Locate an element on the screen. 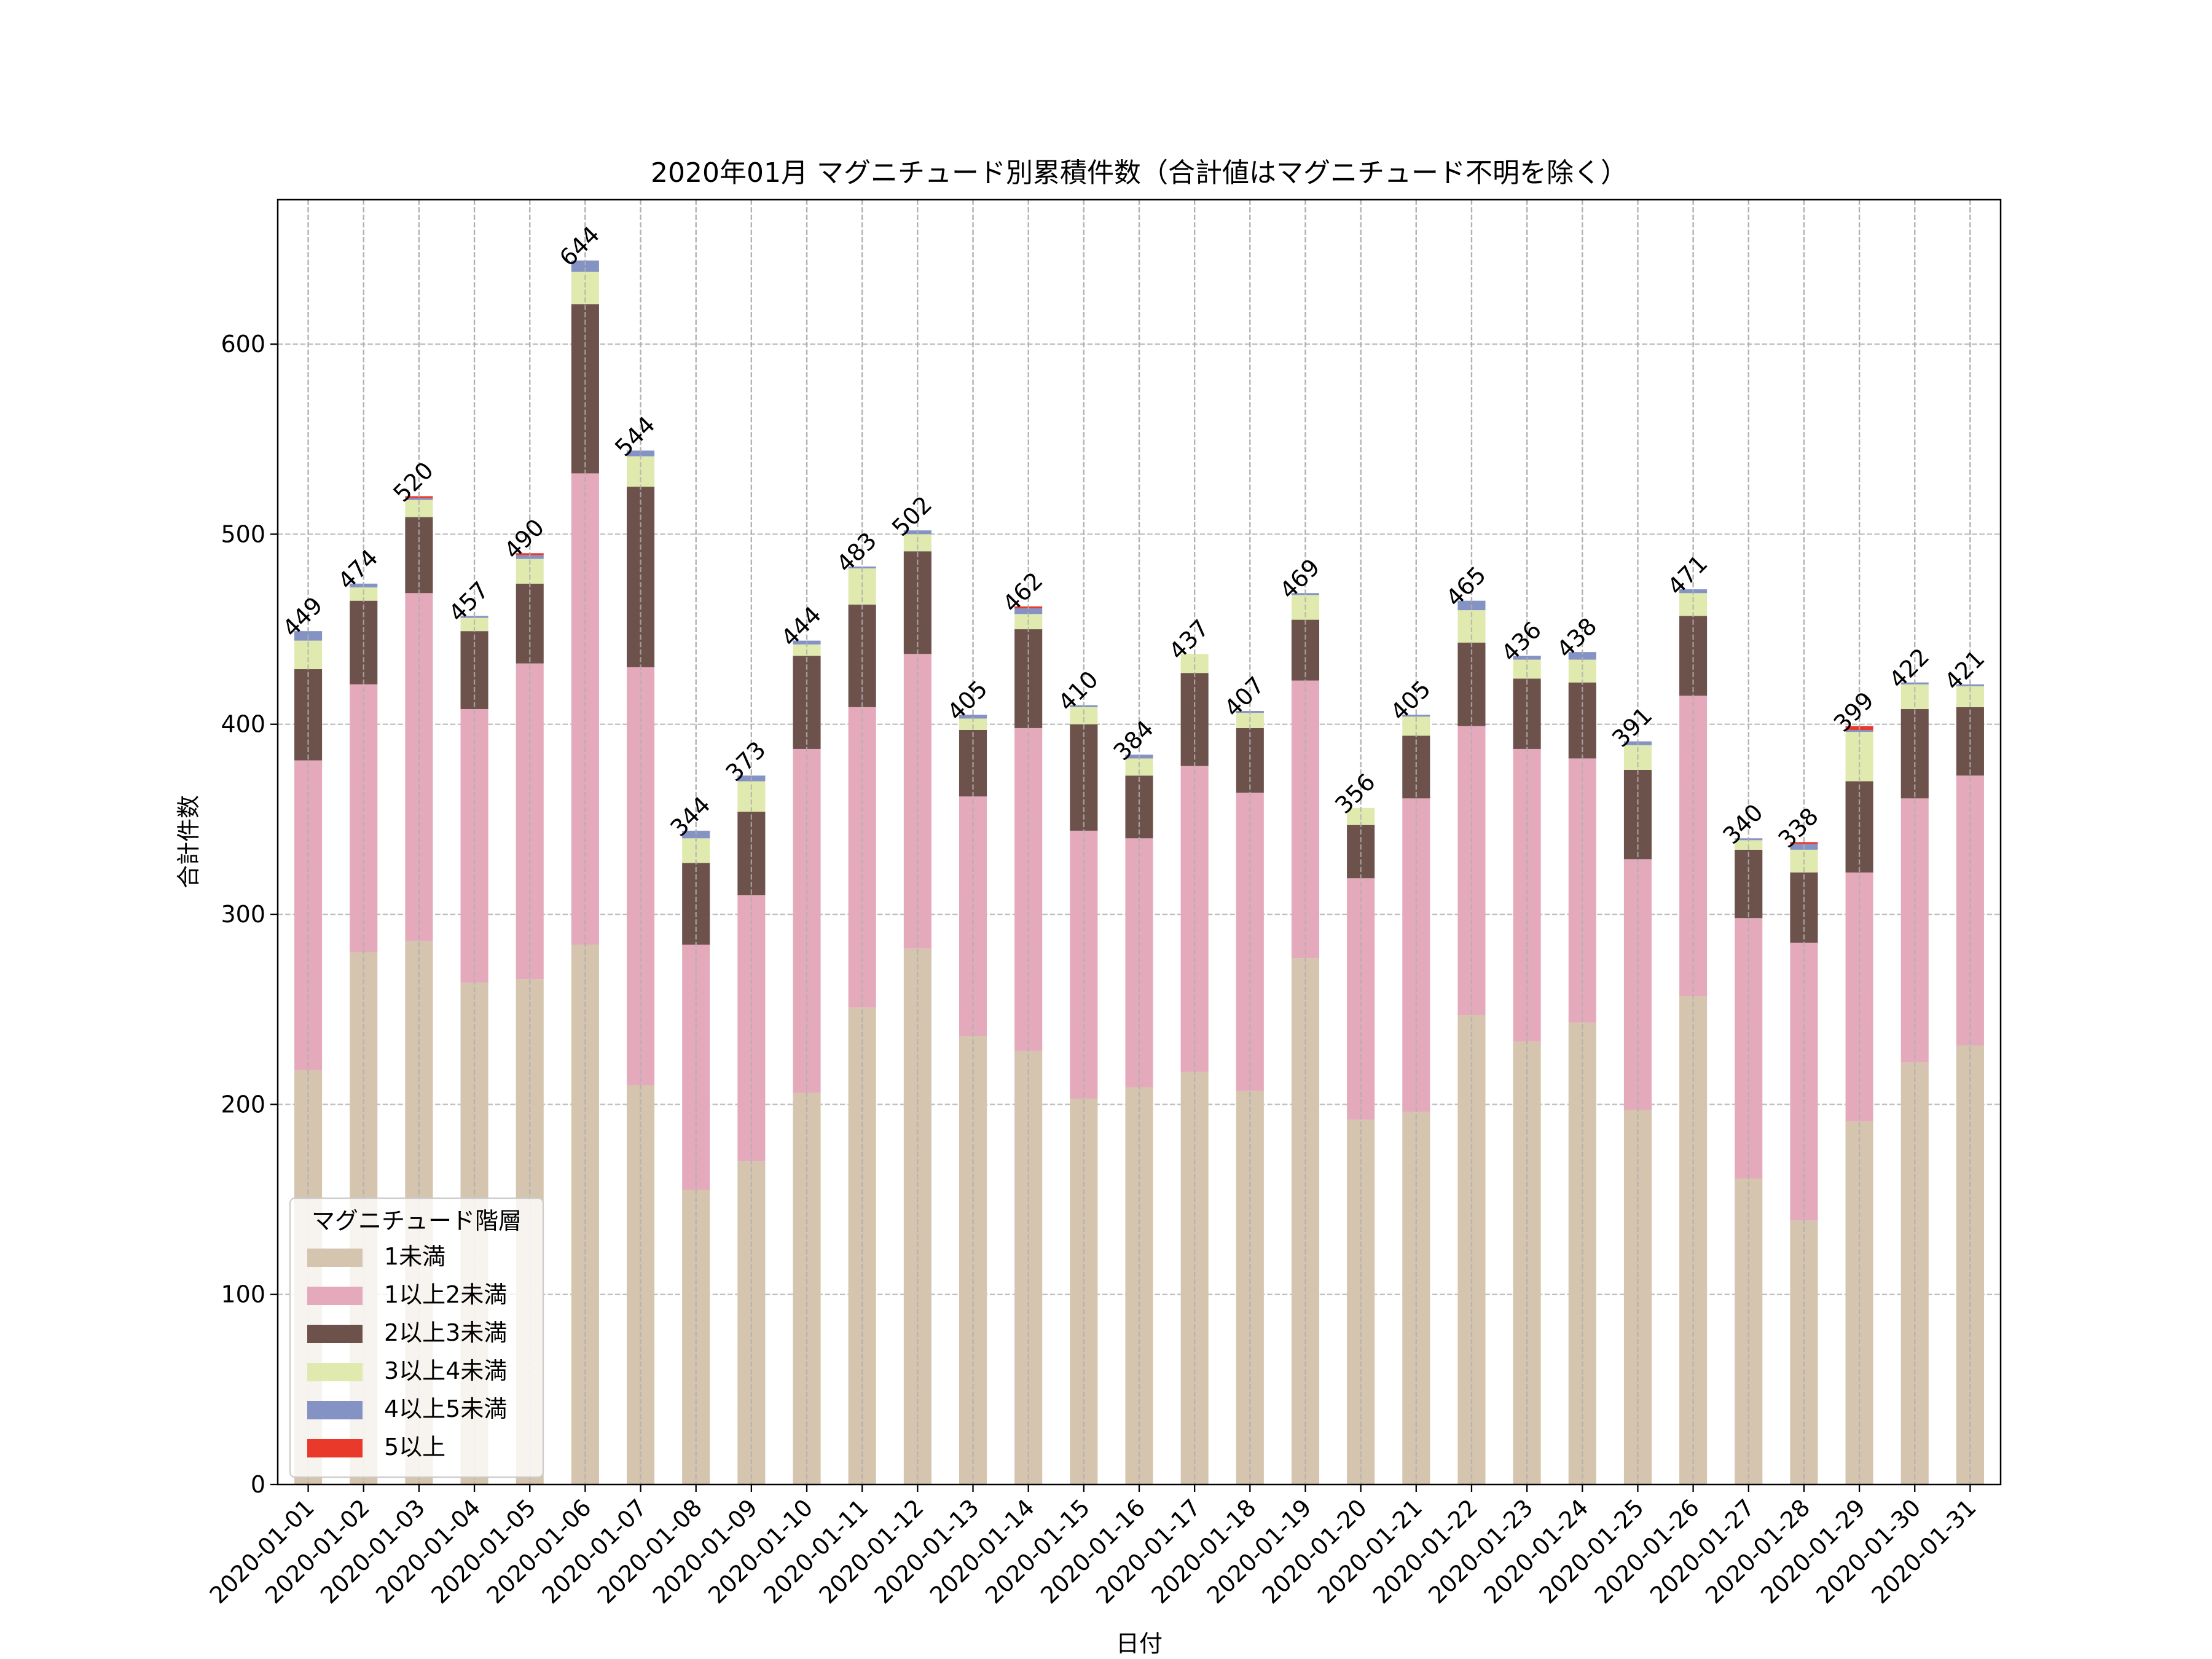  y-axis-label: 合計件数 is located at coordinates (188, 841).